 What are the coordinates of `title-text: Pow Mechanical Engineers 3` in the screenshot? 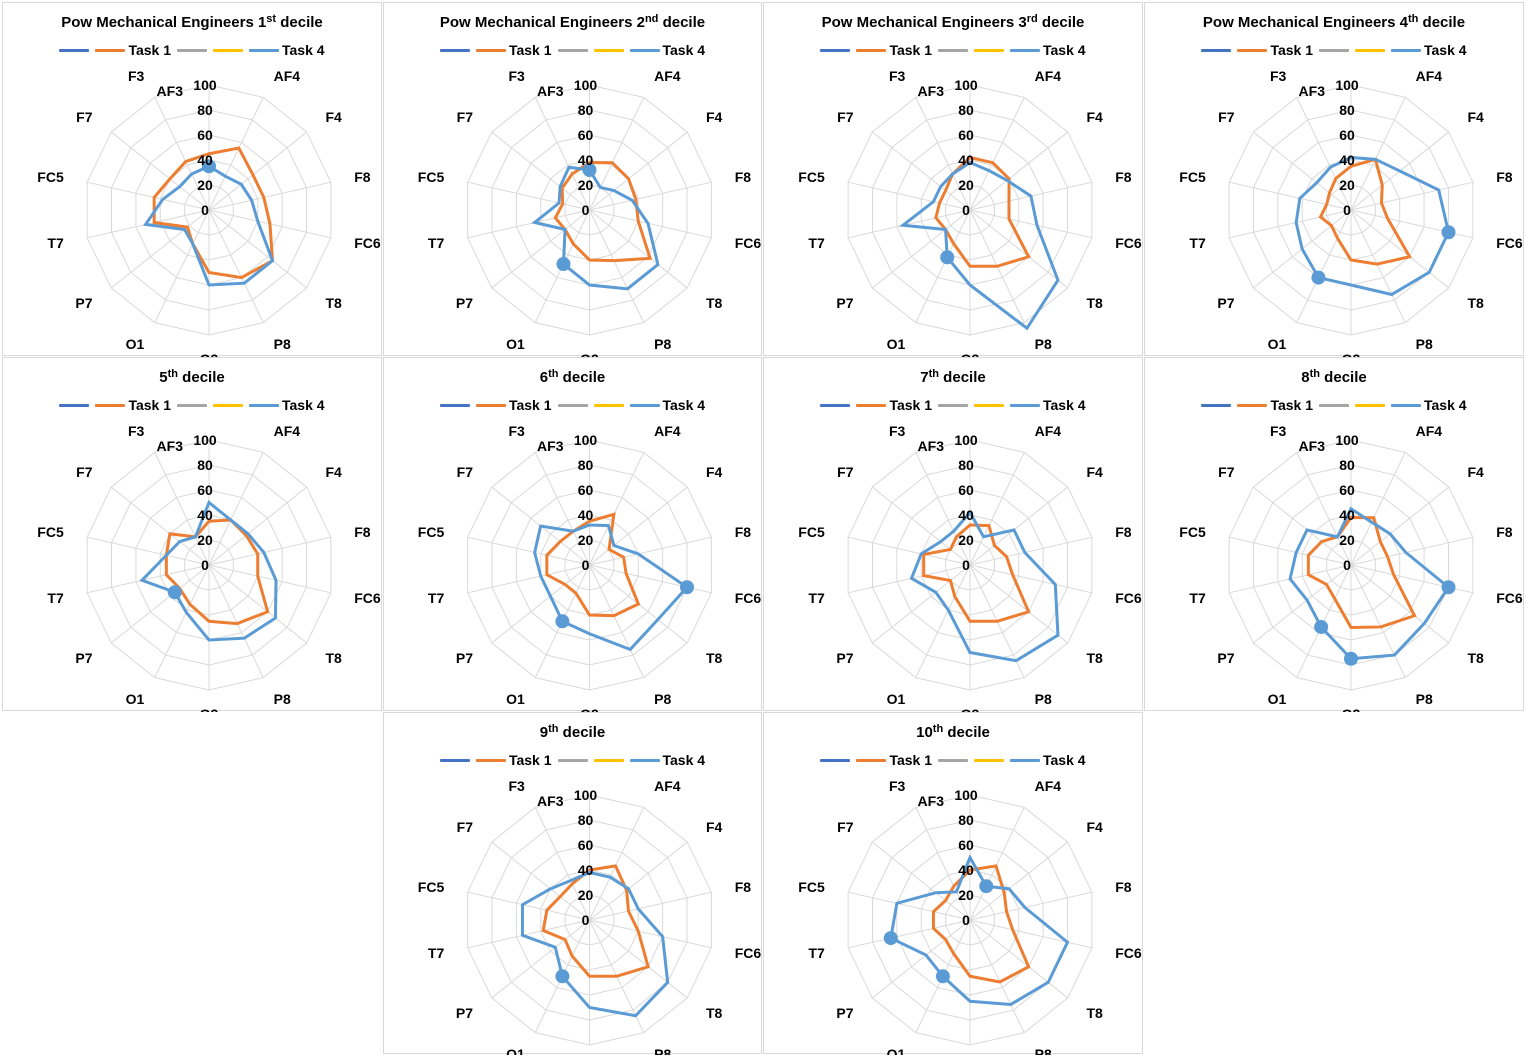 It's located at (924, 22).